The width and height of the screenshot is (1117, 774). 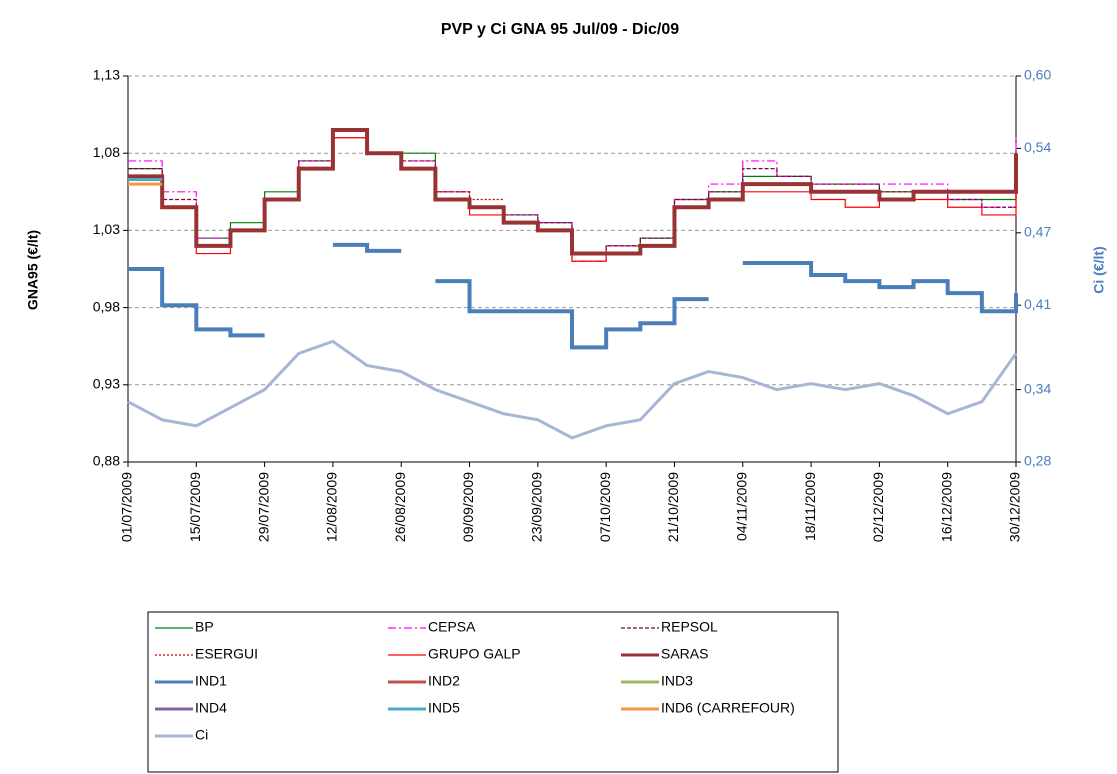 What do you see at coordinates (1037, 147) in the screenshot?
I see `y2-tick-label: 0,54` at bounding box center [1037, 147].